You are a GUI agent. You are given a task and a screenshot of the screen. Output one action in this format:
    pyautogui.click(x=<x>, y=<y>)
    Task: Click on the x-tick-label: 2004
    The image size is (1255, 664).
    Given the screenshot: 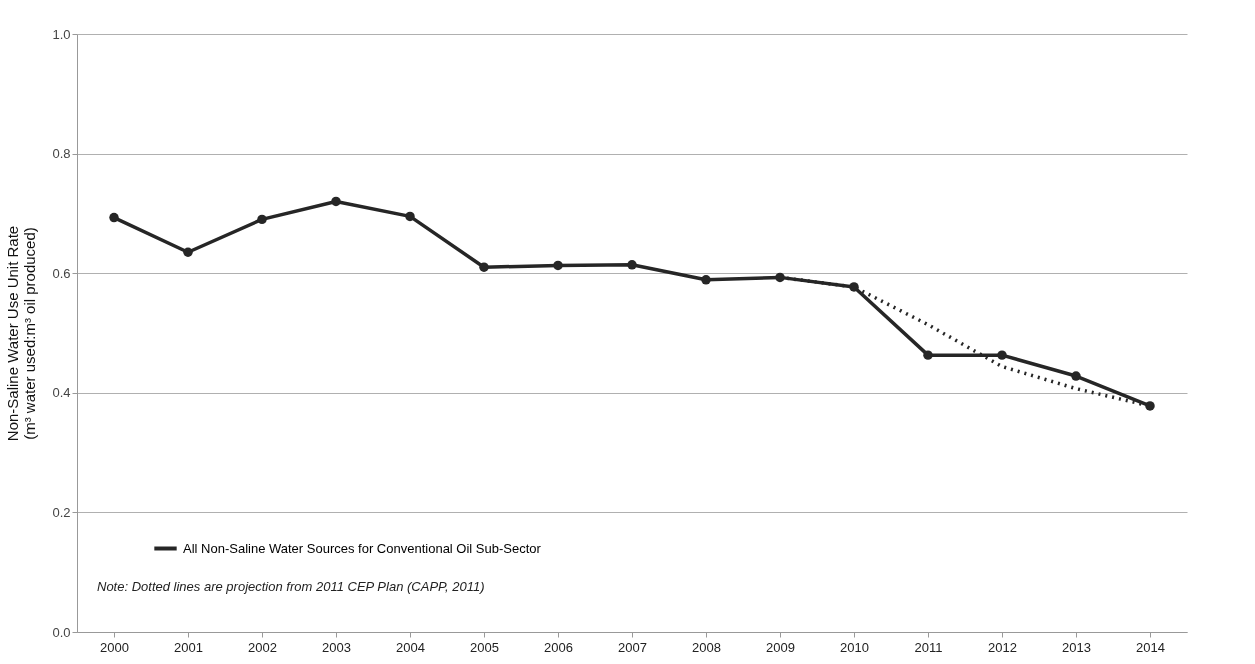 What is the action you would take?
    pyautogui.click(x=410, y=647)
    